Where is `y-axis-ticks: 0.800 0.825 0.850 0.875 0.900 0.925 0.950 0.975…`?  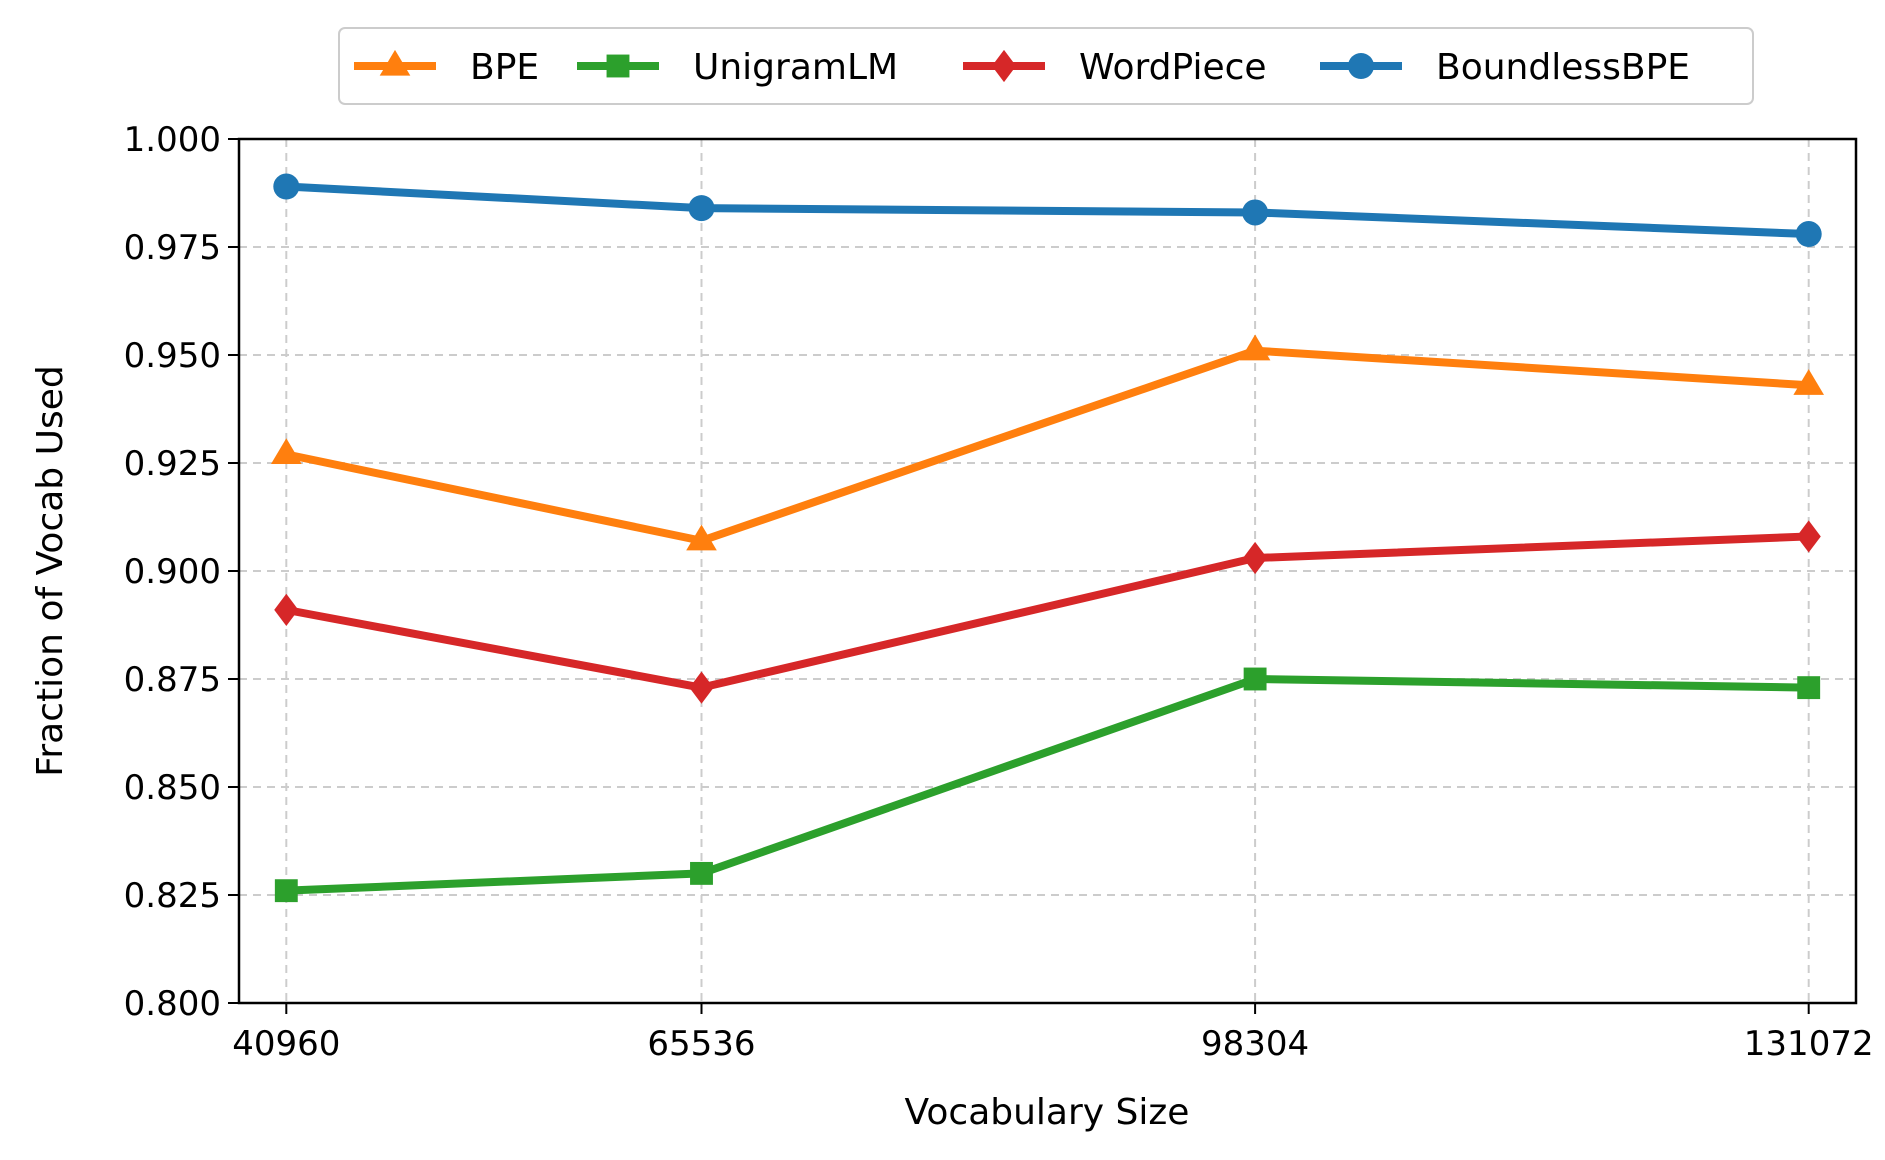
y-axis-ticks: 0.800 0.825 0.850 0.875 0.900 0.925 0.950 0.975… is located at coordinates (181, 572).